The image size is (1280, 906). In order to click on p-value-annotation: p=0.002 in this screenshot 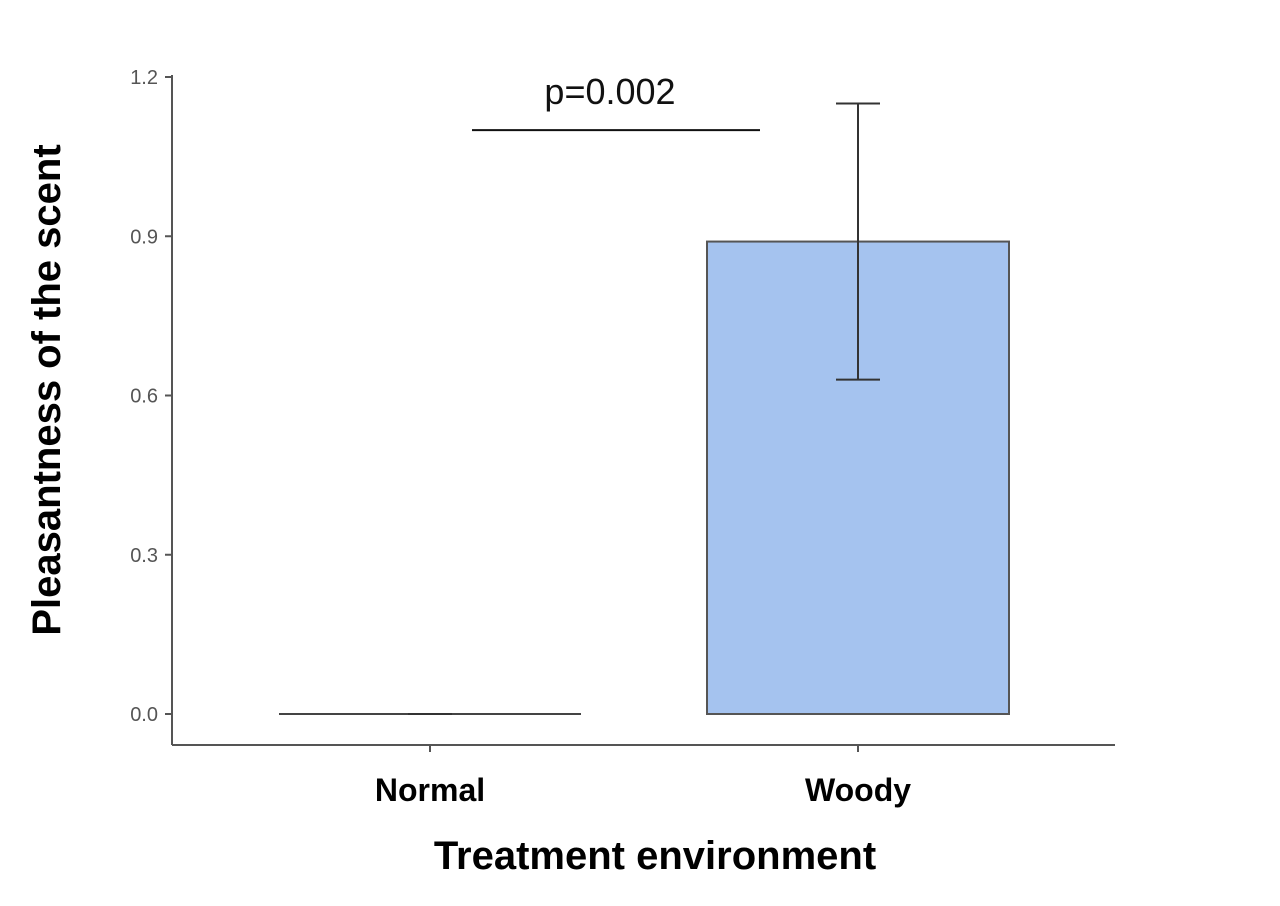, I will do `click(609, 91)`.